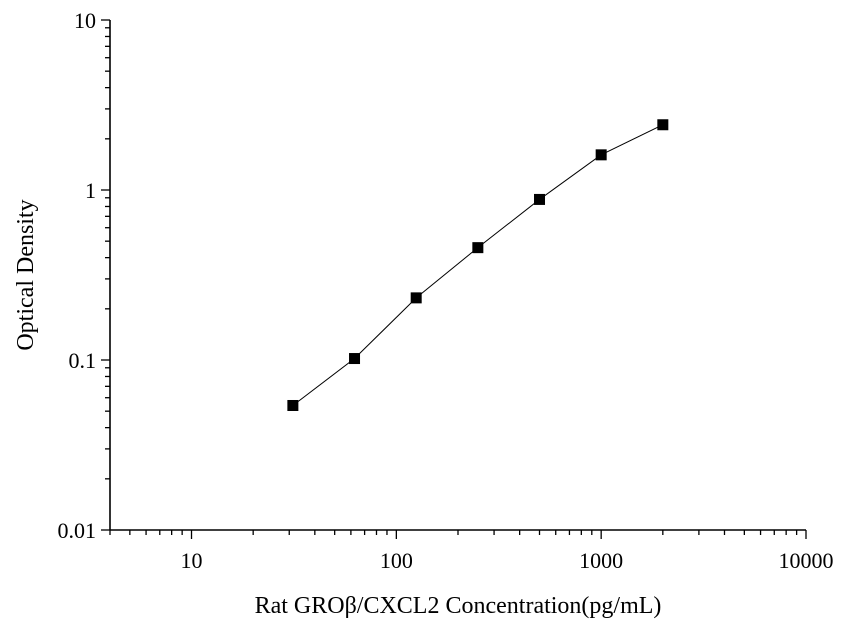 The width and height of the screenshot is (855, 635). What do you see at coordinates (83, 360) in the screenshot?
I see `y-tick-label: 0.1` at bounding box center [83, 360].